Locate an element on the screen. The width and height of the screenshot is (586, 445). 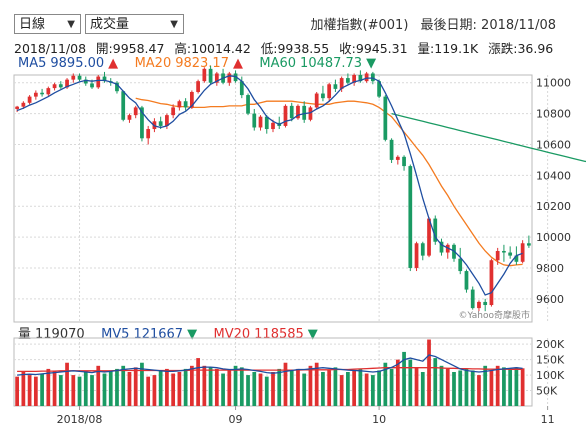
chart-header: 加權指數(#001) 最後日期: 2018/11/08 is located at coordinates (429, 23).